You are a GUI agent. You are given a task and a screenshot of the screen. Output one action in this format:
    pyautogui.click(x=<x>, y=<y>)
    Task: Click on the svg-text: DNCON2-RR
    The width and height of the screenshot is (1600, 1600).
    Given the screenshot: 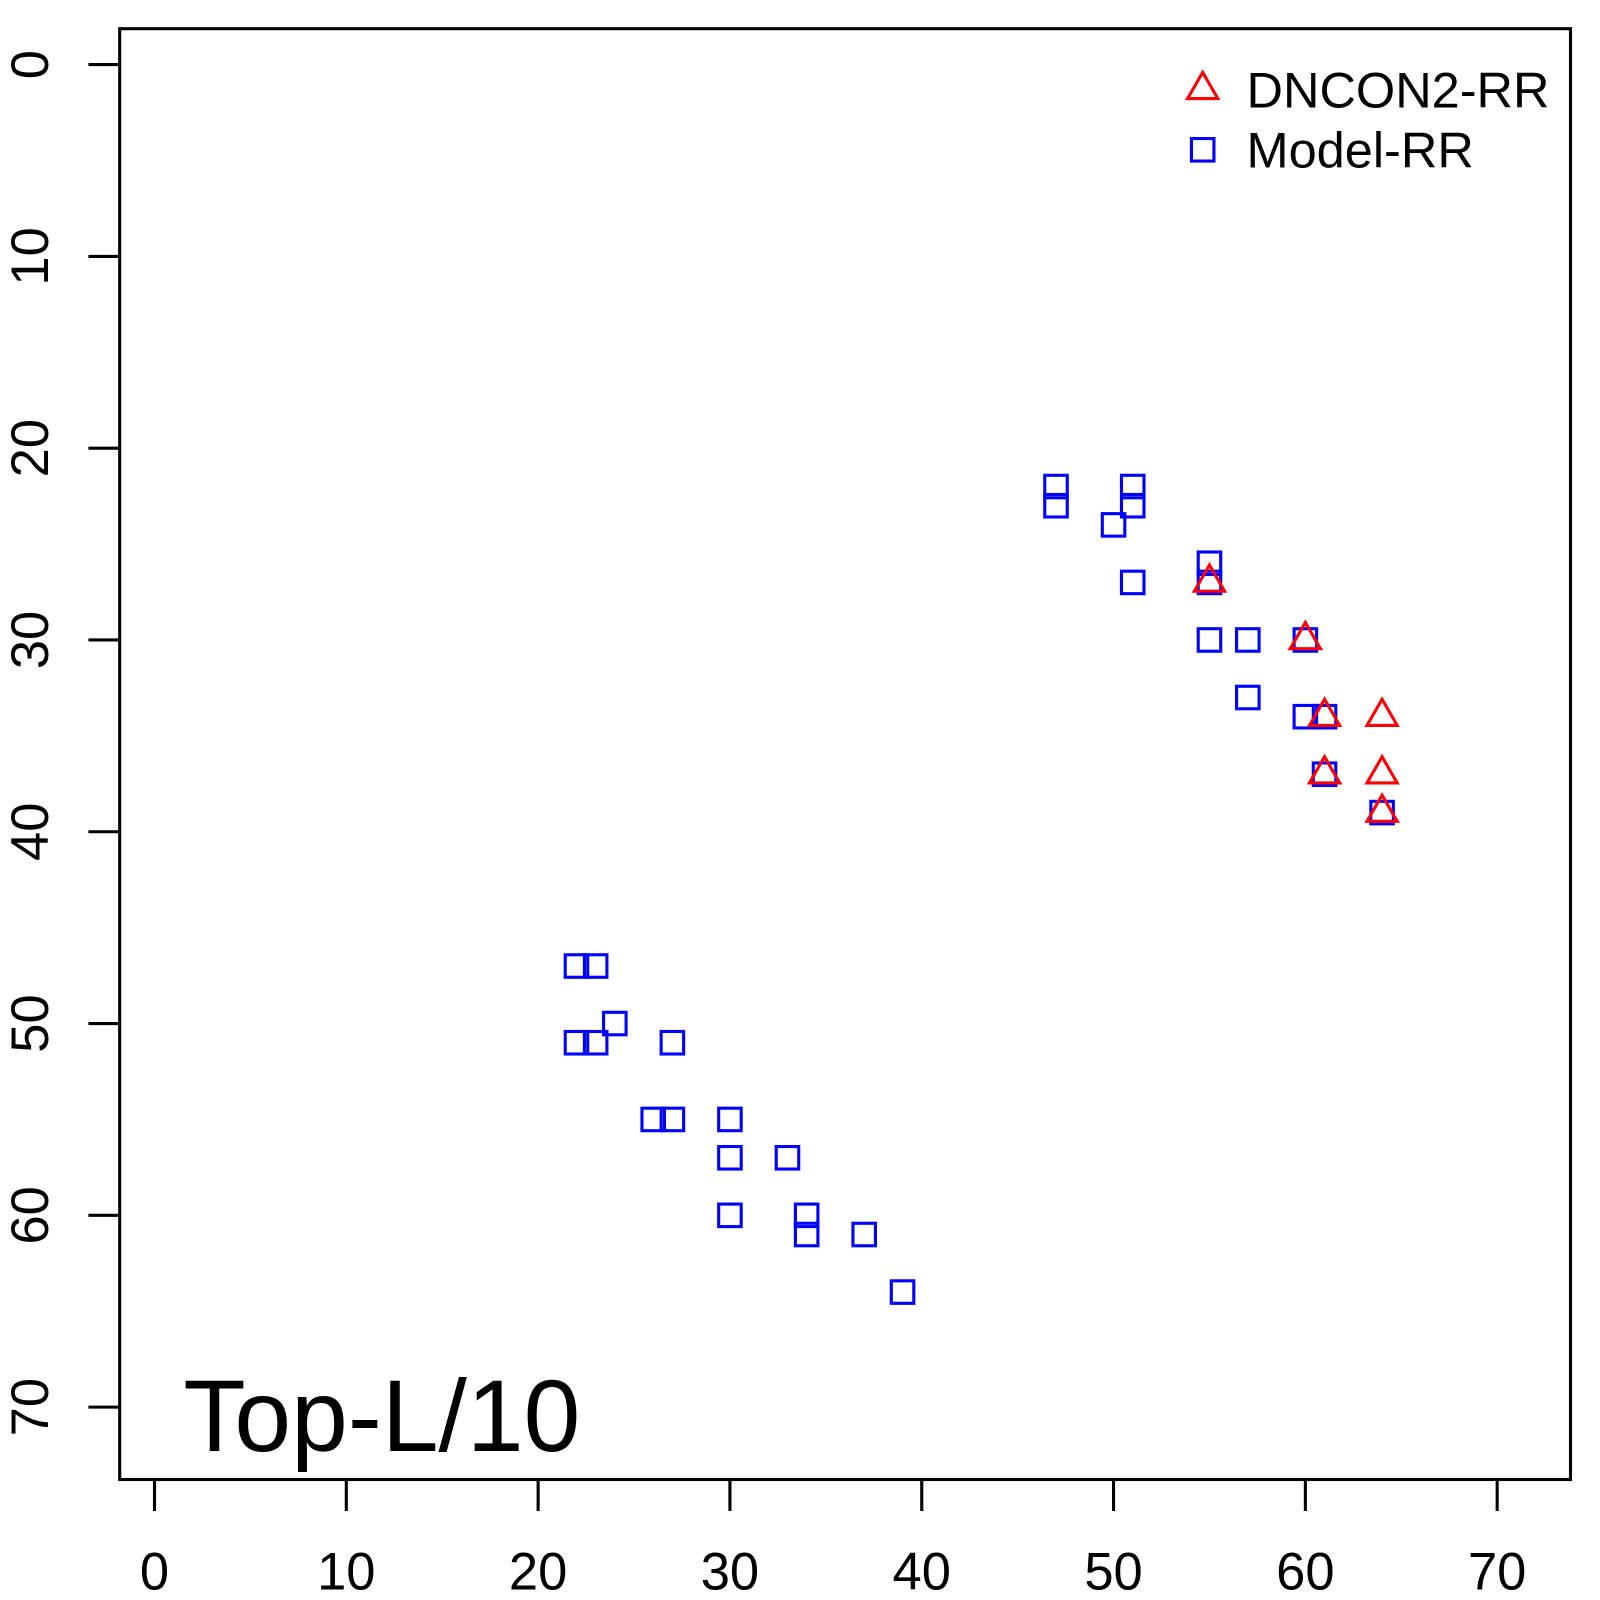 What is the action you would take?
    pyautogui.click(x=1398, y=90)
    